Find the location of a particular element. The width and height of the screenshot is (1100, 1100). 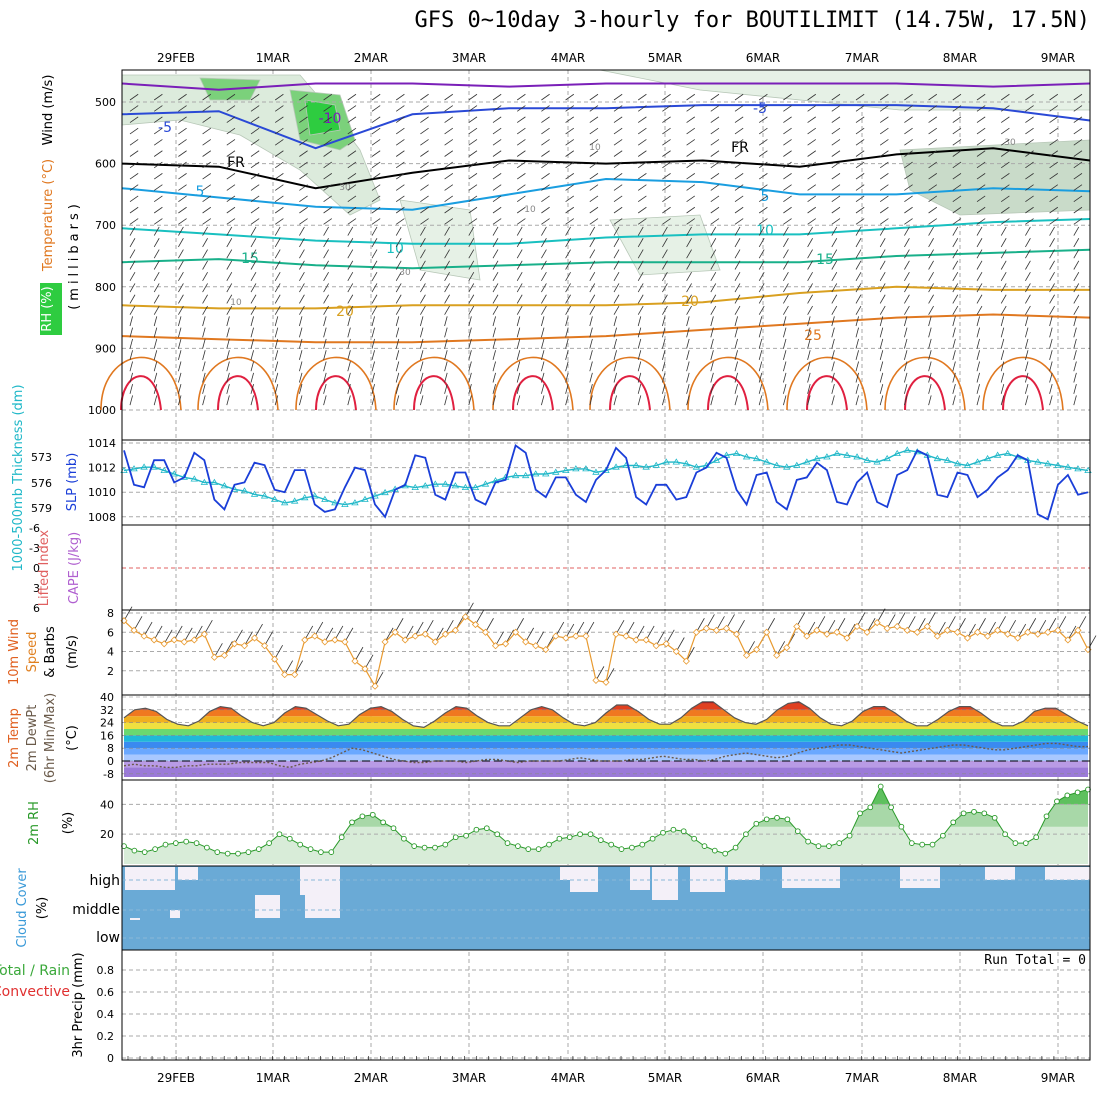

isotherm-25-cell is located at coordinates (728, 383).